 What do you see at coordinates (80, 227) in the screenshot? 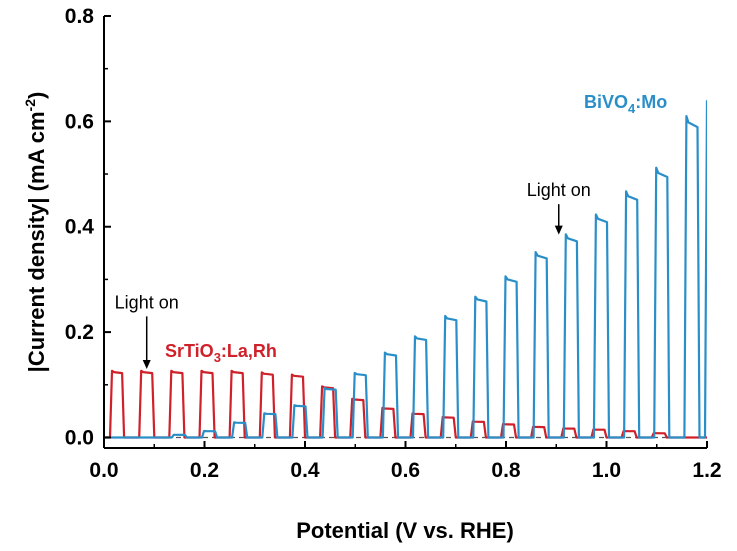
I see `y-tick-label: 0.4` at bounding box center [80, 227].